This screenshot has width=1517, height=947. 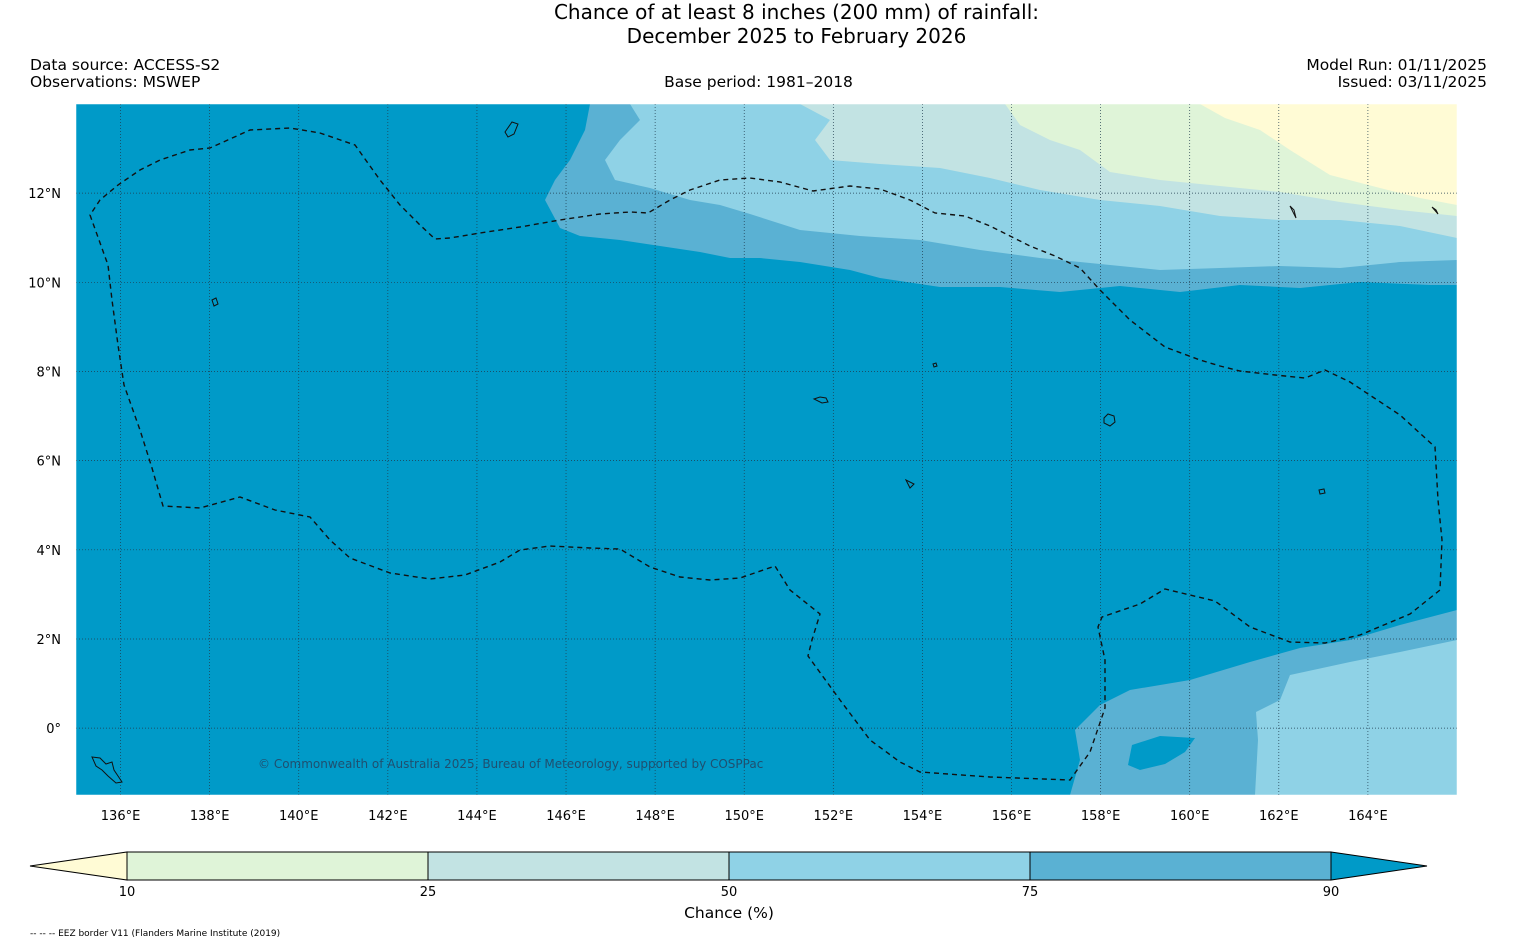 I want to click on latitude-label: 12°N, so click(x=44, y=194).